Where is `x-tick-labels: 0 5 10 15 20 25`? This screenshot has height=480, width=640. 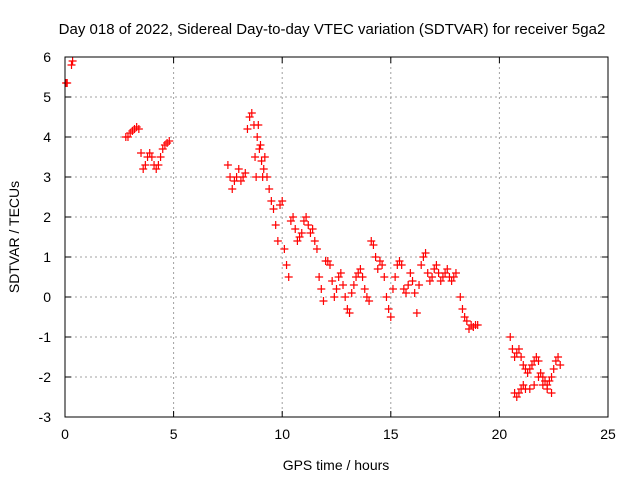 x-tick-labels: 0 5 10 15 20 25 is located at coordinates (338, 434).